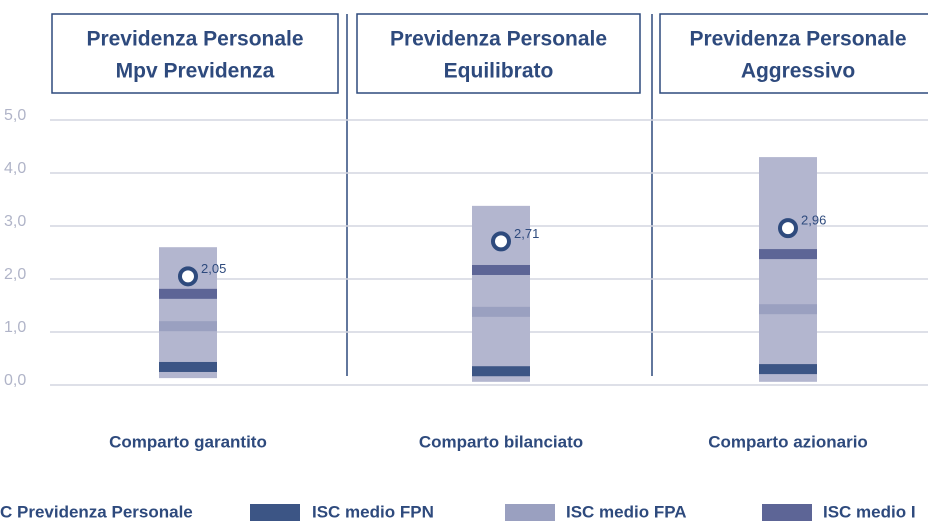 This screenshot has width=928, height=526. I want to click on y-tick-label: 3,0, so click(15, 221).